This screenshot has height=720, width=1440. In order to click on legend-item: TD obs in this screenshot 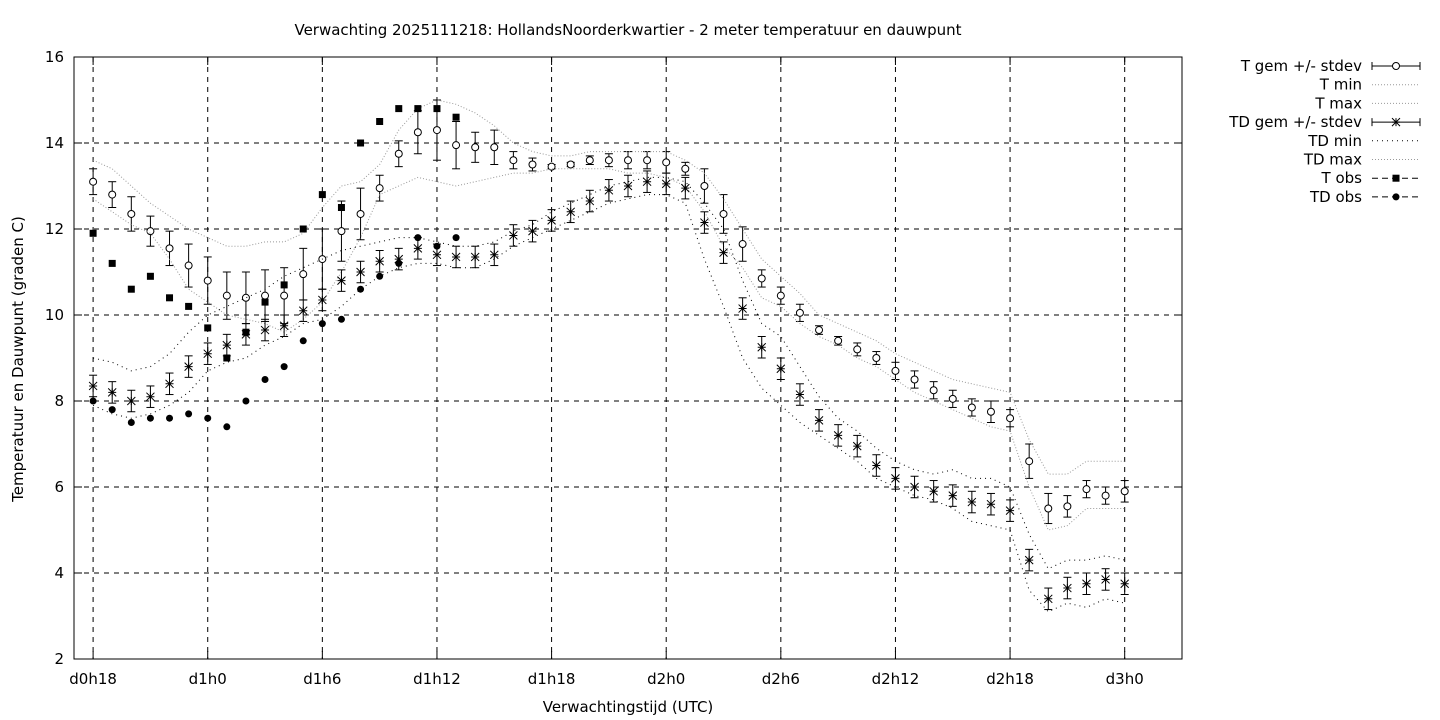, I will do `click(1364, 197)`.